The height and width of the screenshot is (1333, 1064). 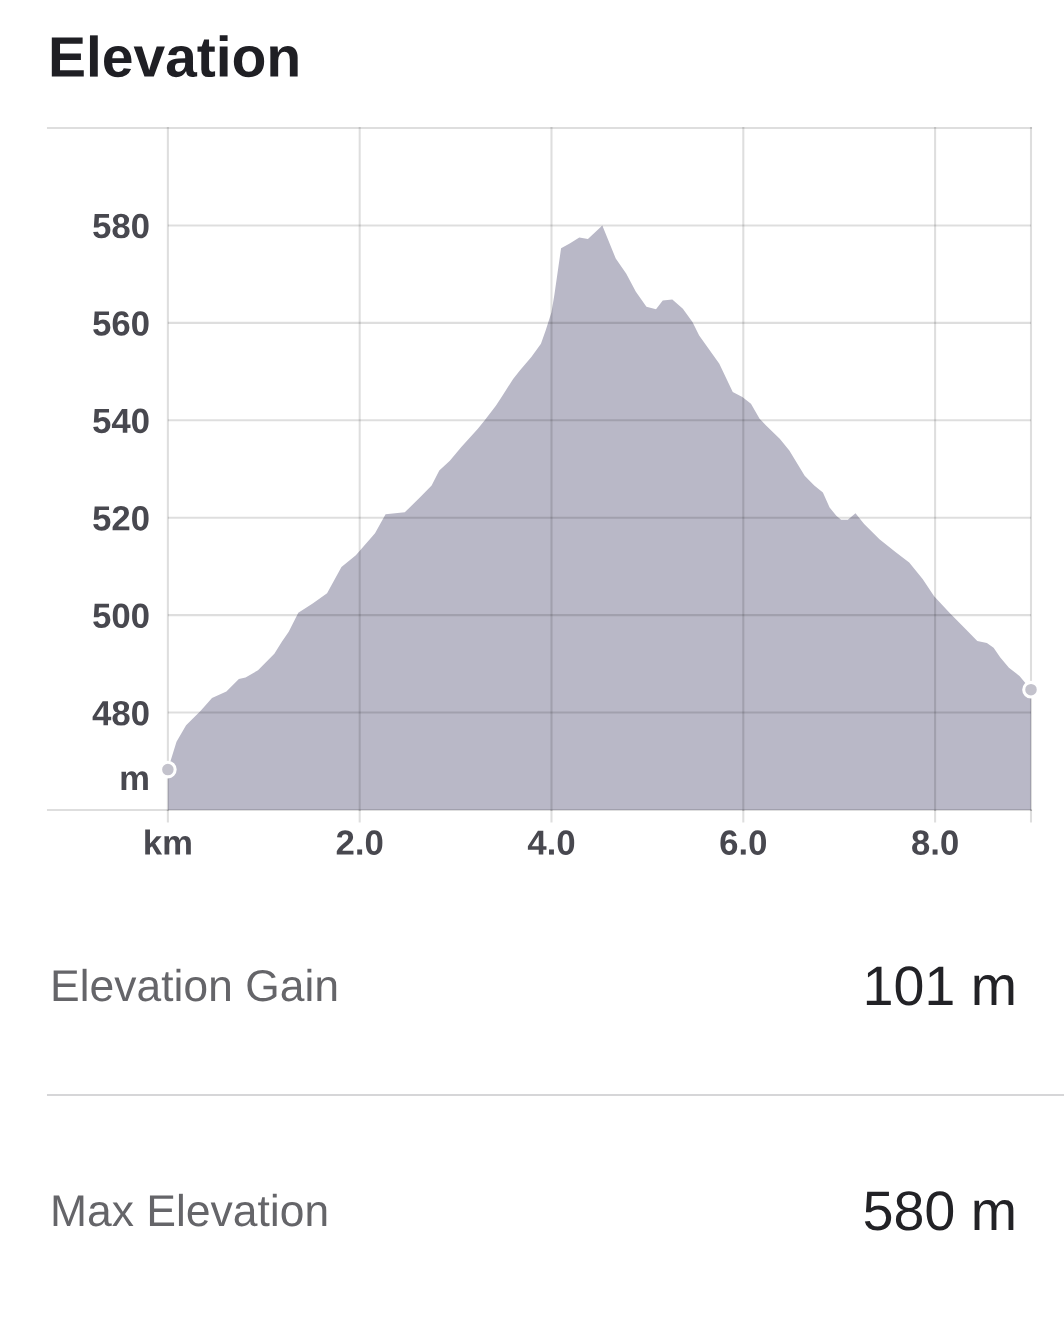 I want to click on text: Elevation Gain, so click(x=195, y=985).